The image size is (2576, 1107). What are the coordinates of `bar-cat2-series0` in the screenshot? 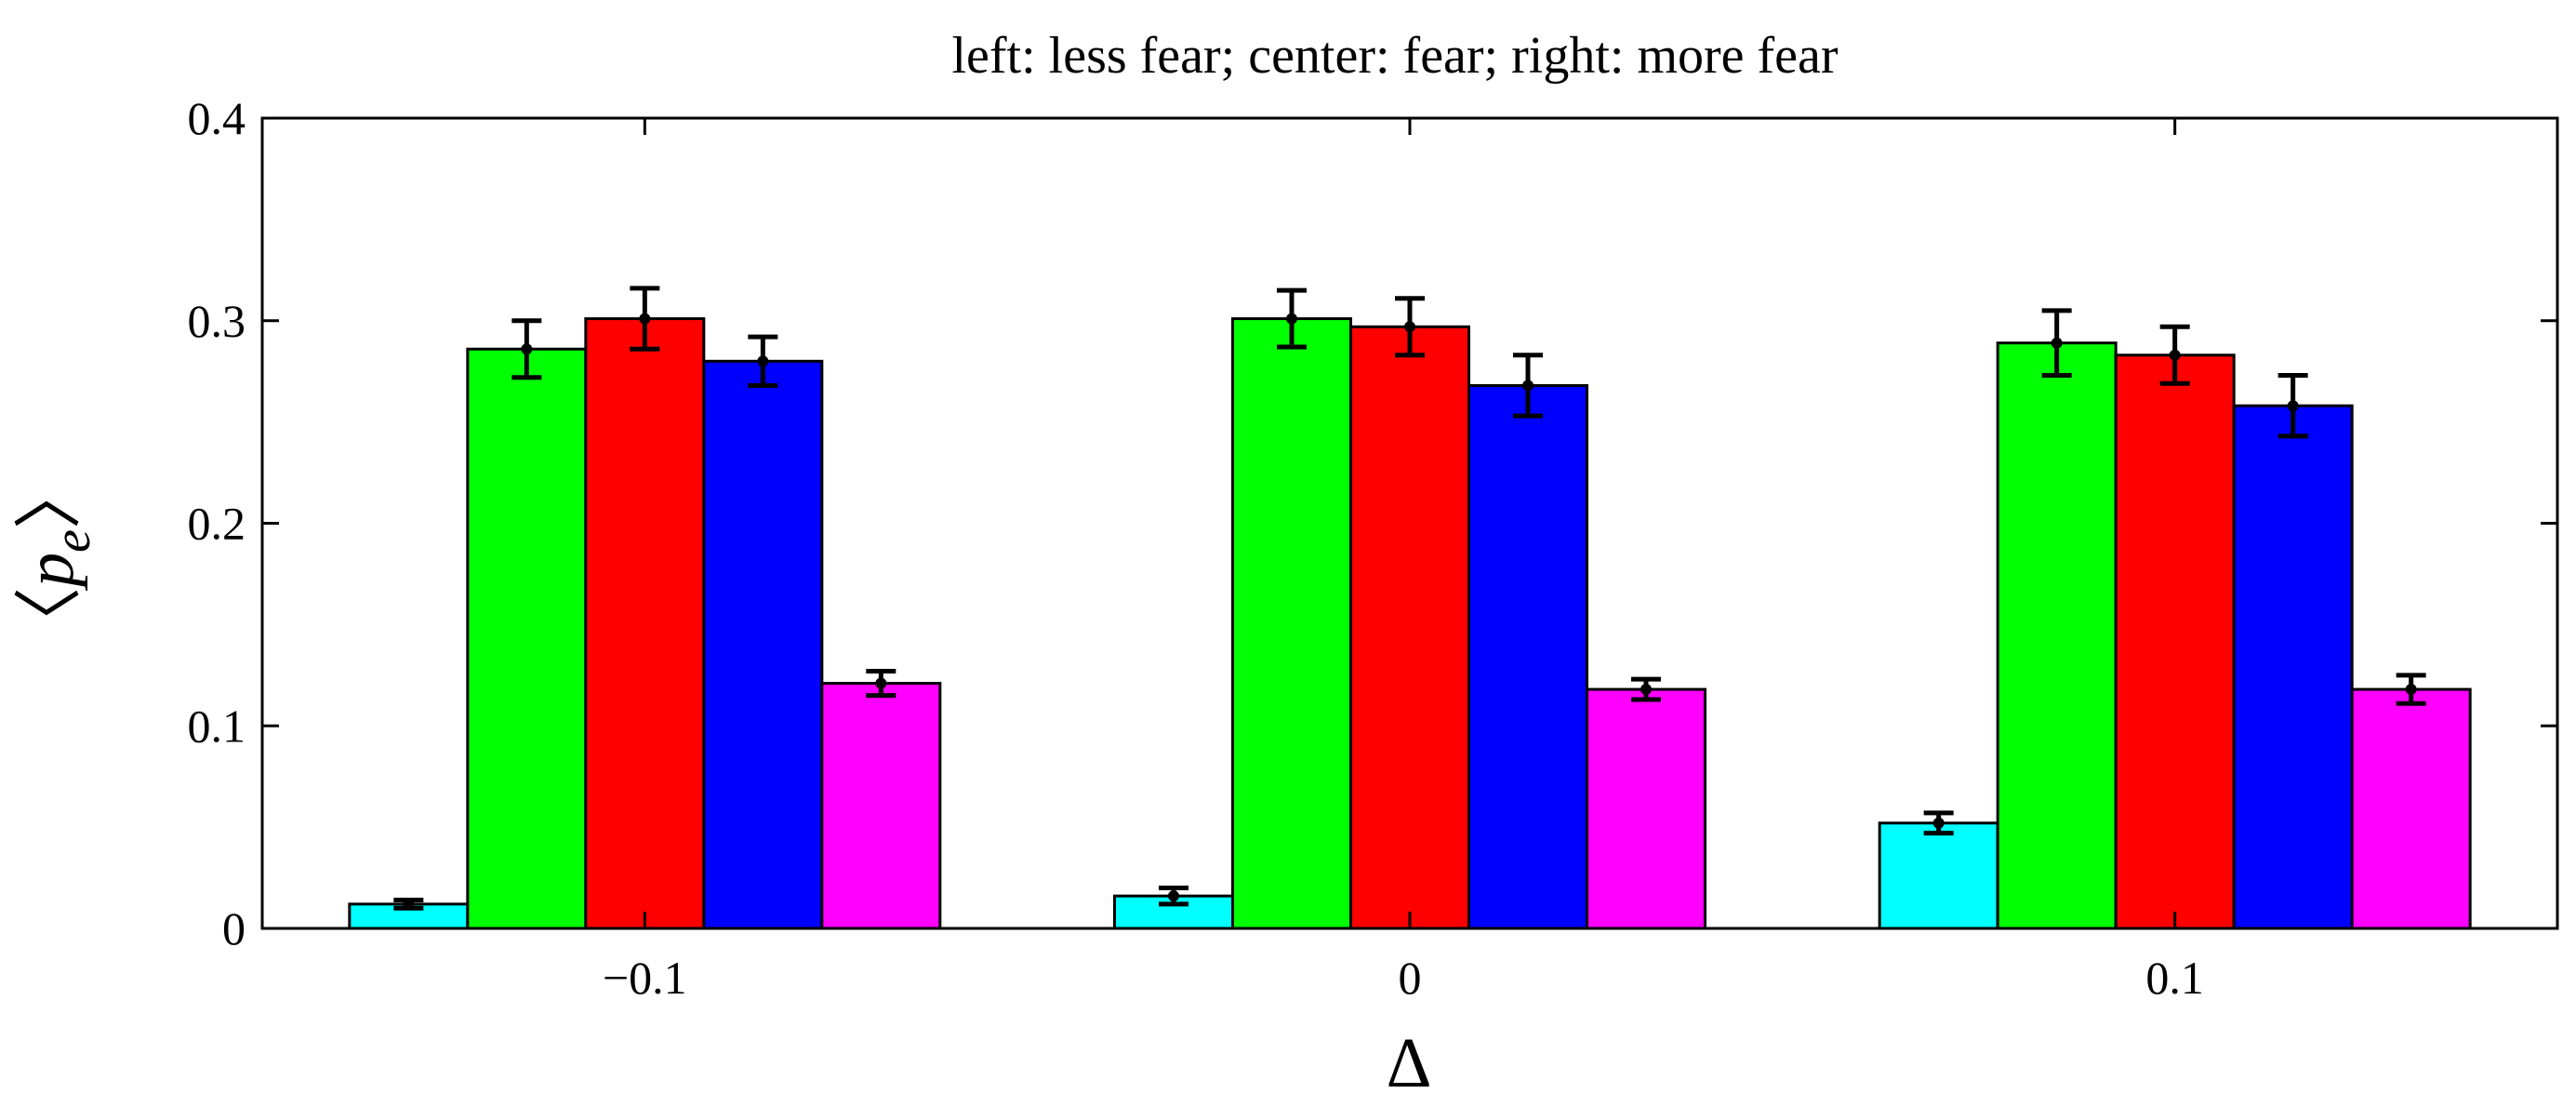 It's located at (1938, 875).